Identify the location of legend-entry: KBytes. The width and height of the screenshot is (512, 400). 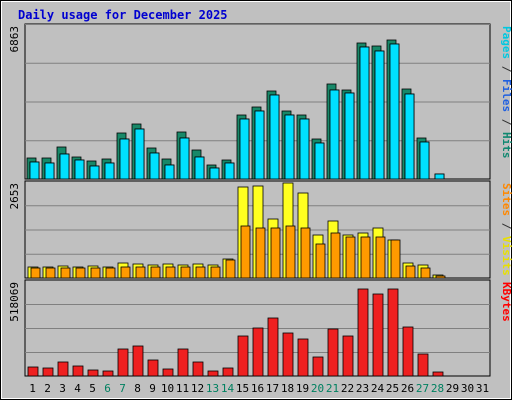
(506, 302).